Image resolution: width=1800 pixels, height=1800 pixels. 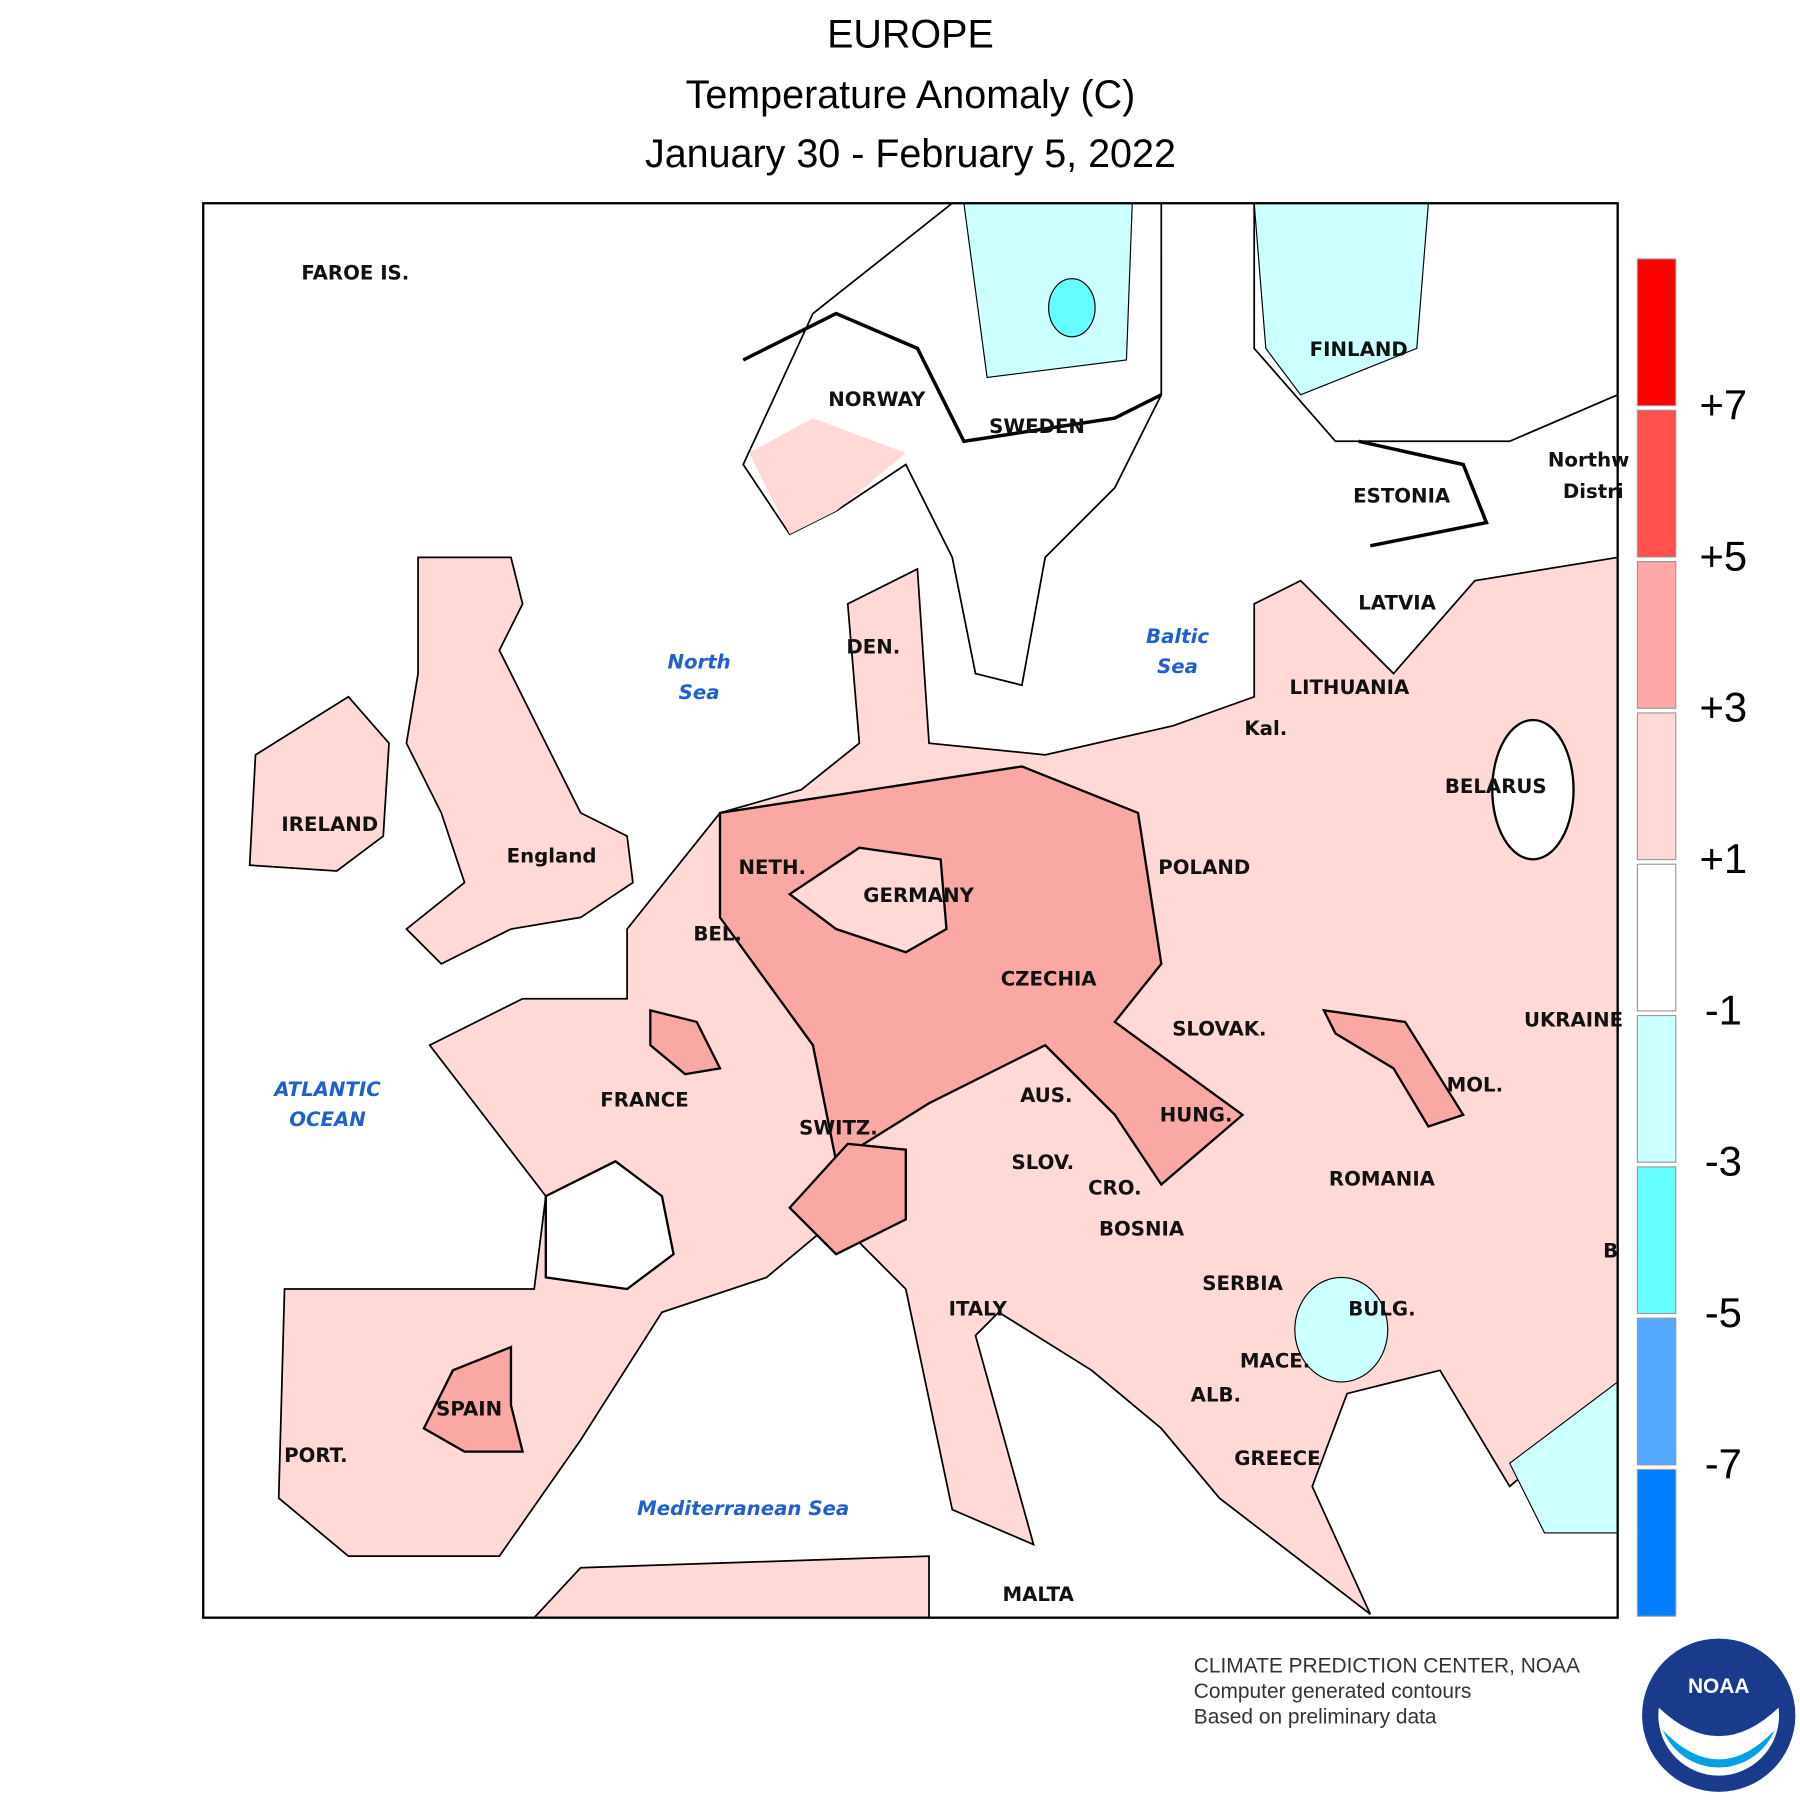 I want to click on country-label: GREECE, so click(x=1277, y=1458).